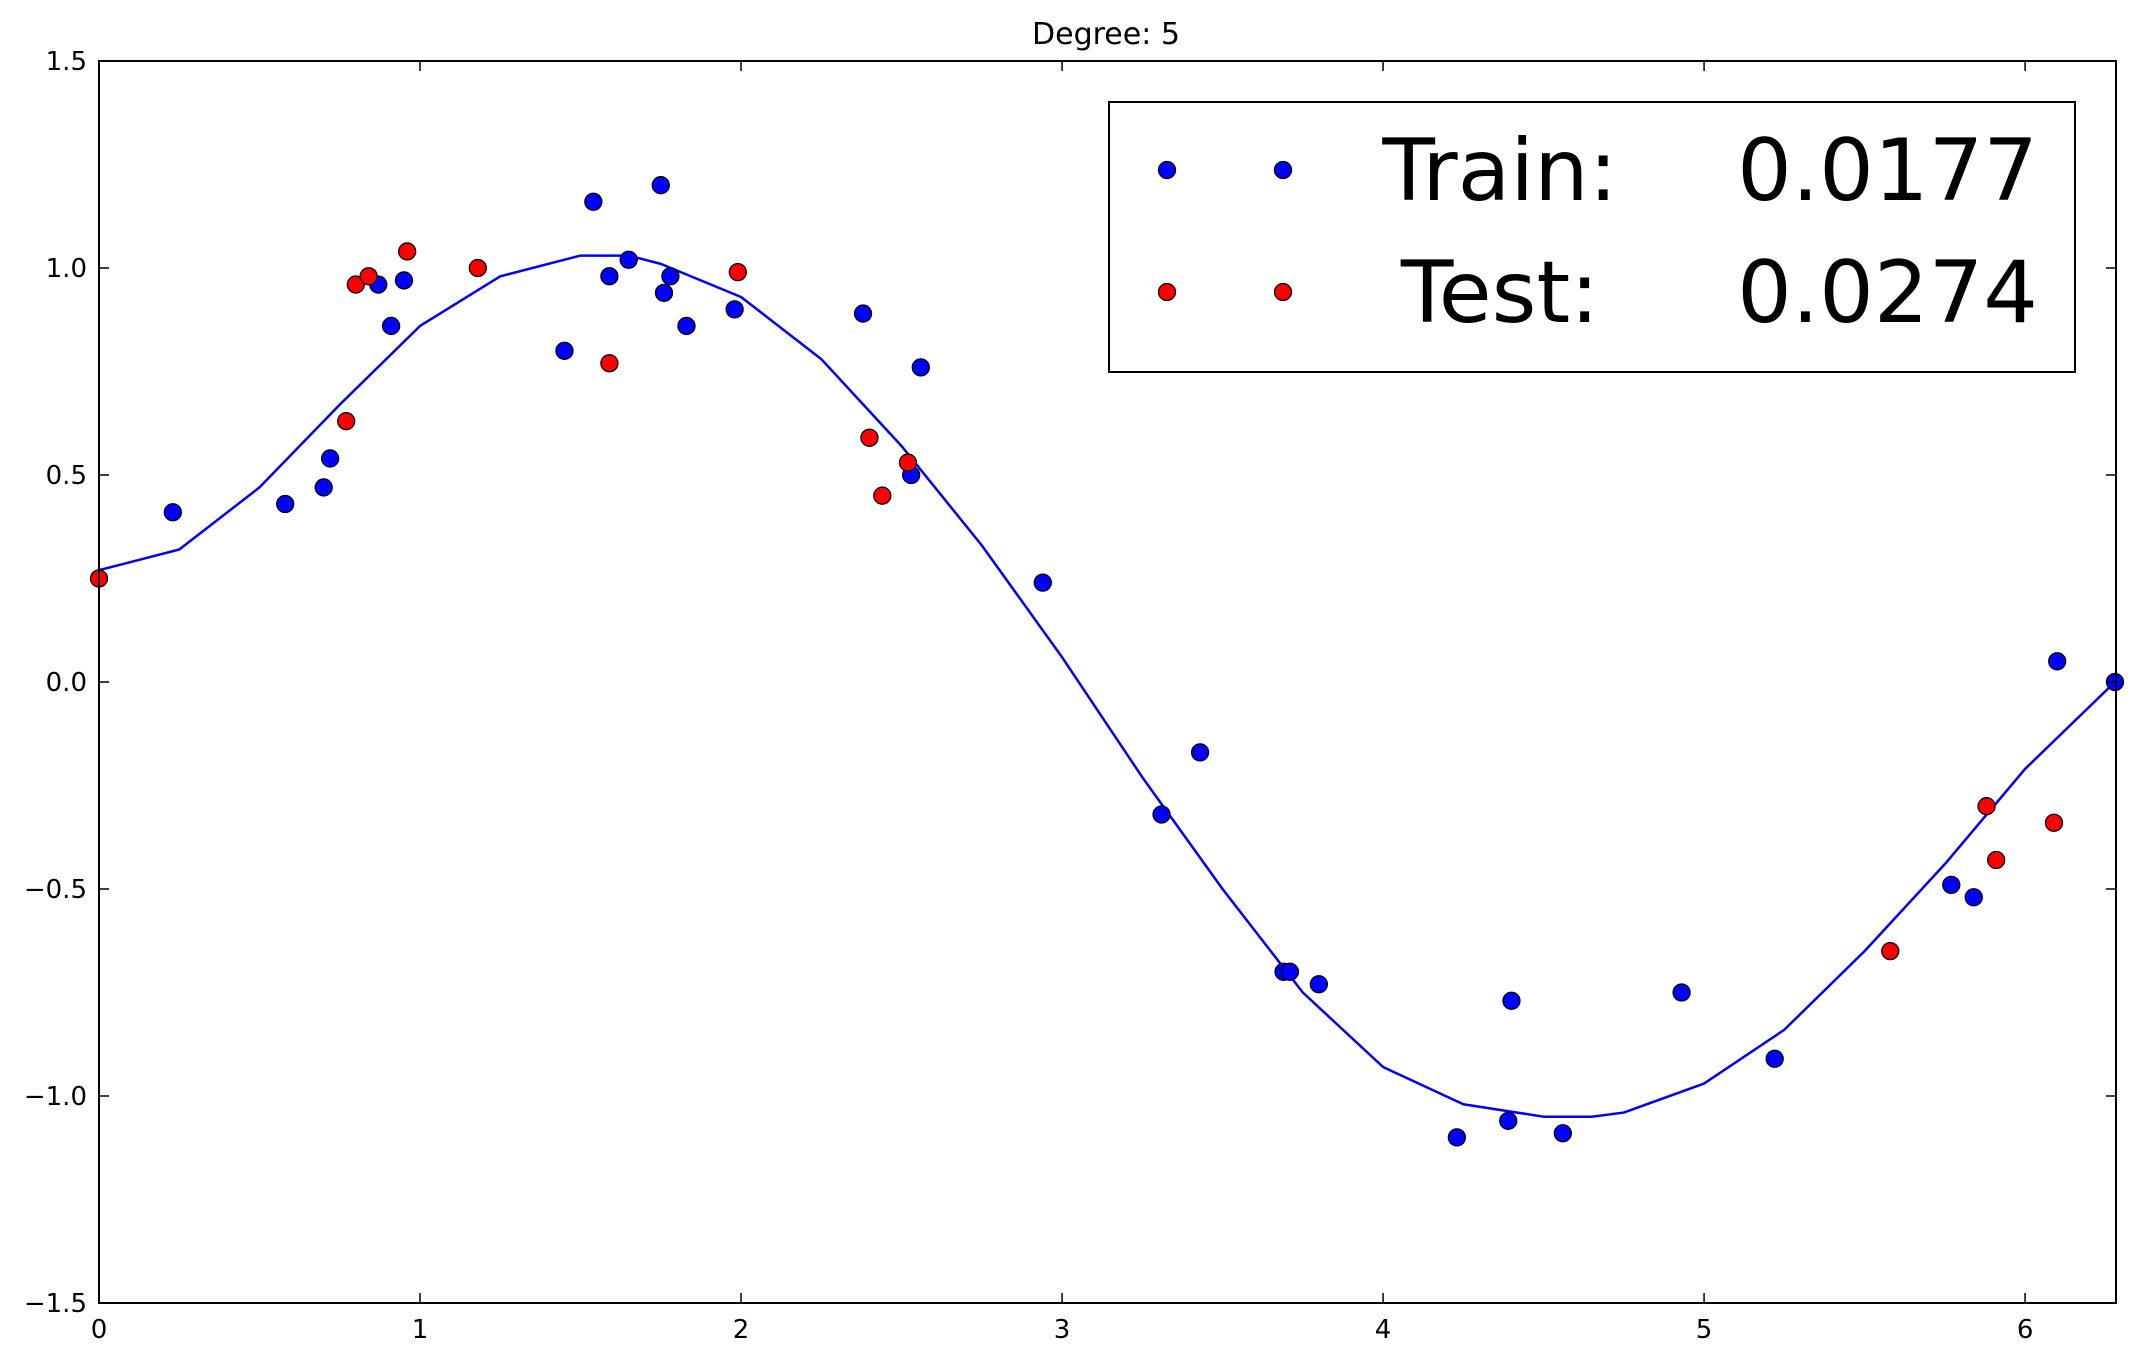  What do you see at coordinates (66, 269) in the screenshot?
I see `y-tick-label: 1.0` at bounding box center [66, 269].